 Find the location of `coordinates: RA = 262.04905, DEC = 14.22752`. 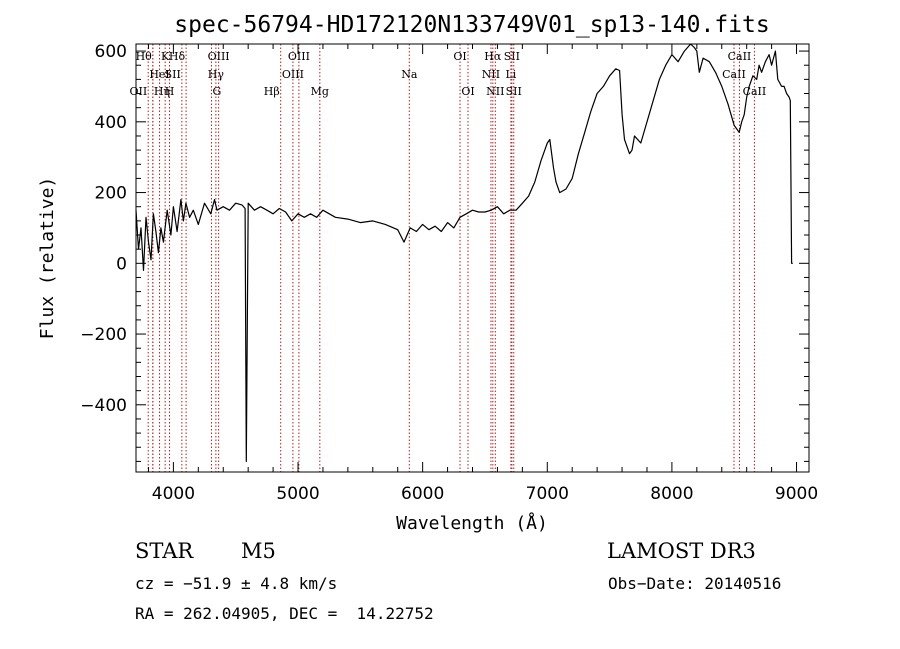

coordinates: RA = 262.04905, DEC = 14.22752 is located at coordinates (284, 613).